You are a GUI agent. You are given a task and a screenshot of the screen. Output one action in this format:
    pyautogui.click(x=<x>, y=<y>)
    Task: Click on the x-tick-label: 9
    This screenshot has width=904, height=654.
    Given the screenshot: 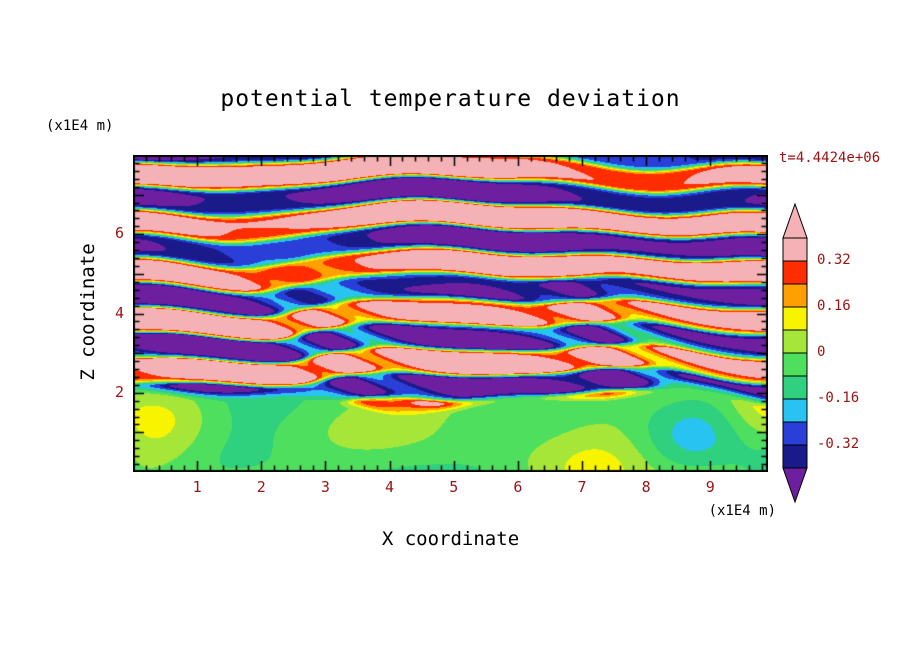 What is the action you would take?
    pyautogui.click(x=710, y=487)
    